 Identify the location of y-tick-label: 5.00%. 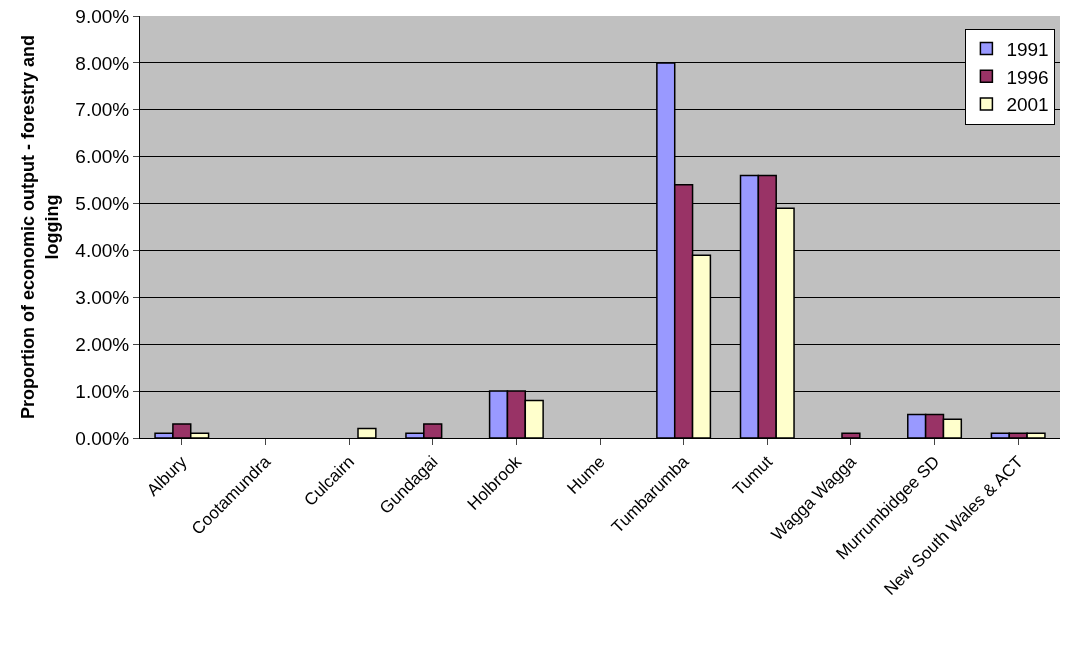
(102, 204).